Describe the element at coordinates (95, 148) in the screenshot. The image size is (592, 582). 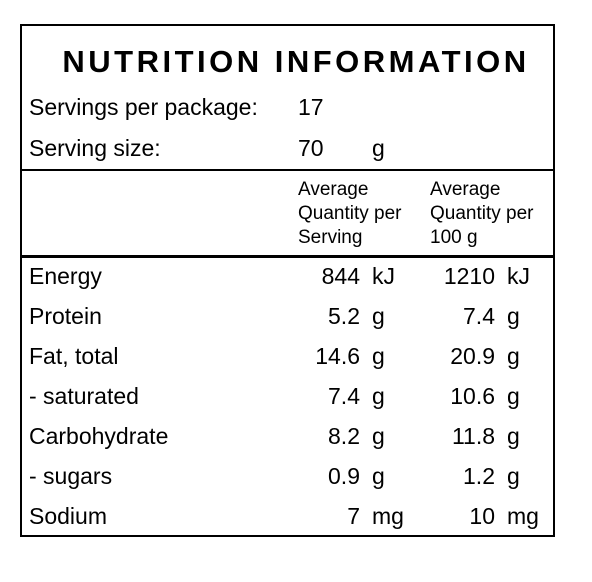
I see `serving-size-label: Serving size:` at that location.